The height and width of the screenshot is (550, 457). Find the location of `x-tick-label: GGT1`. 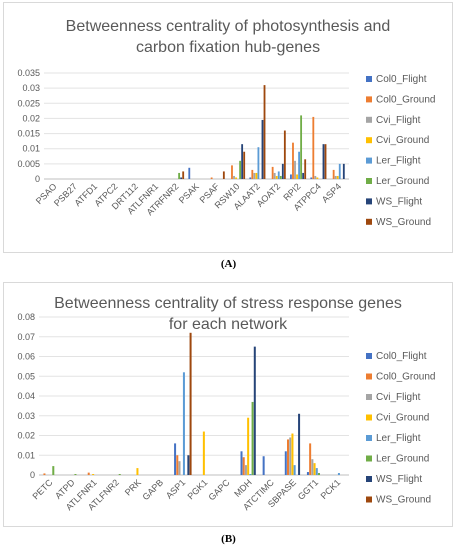

x-tick-label: GGT1 is located at coordinates (308, 489).